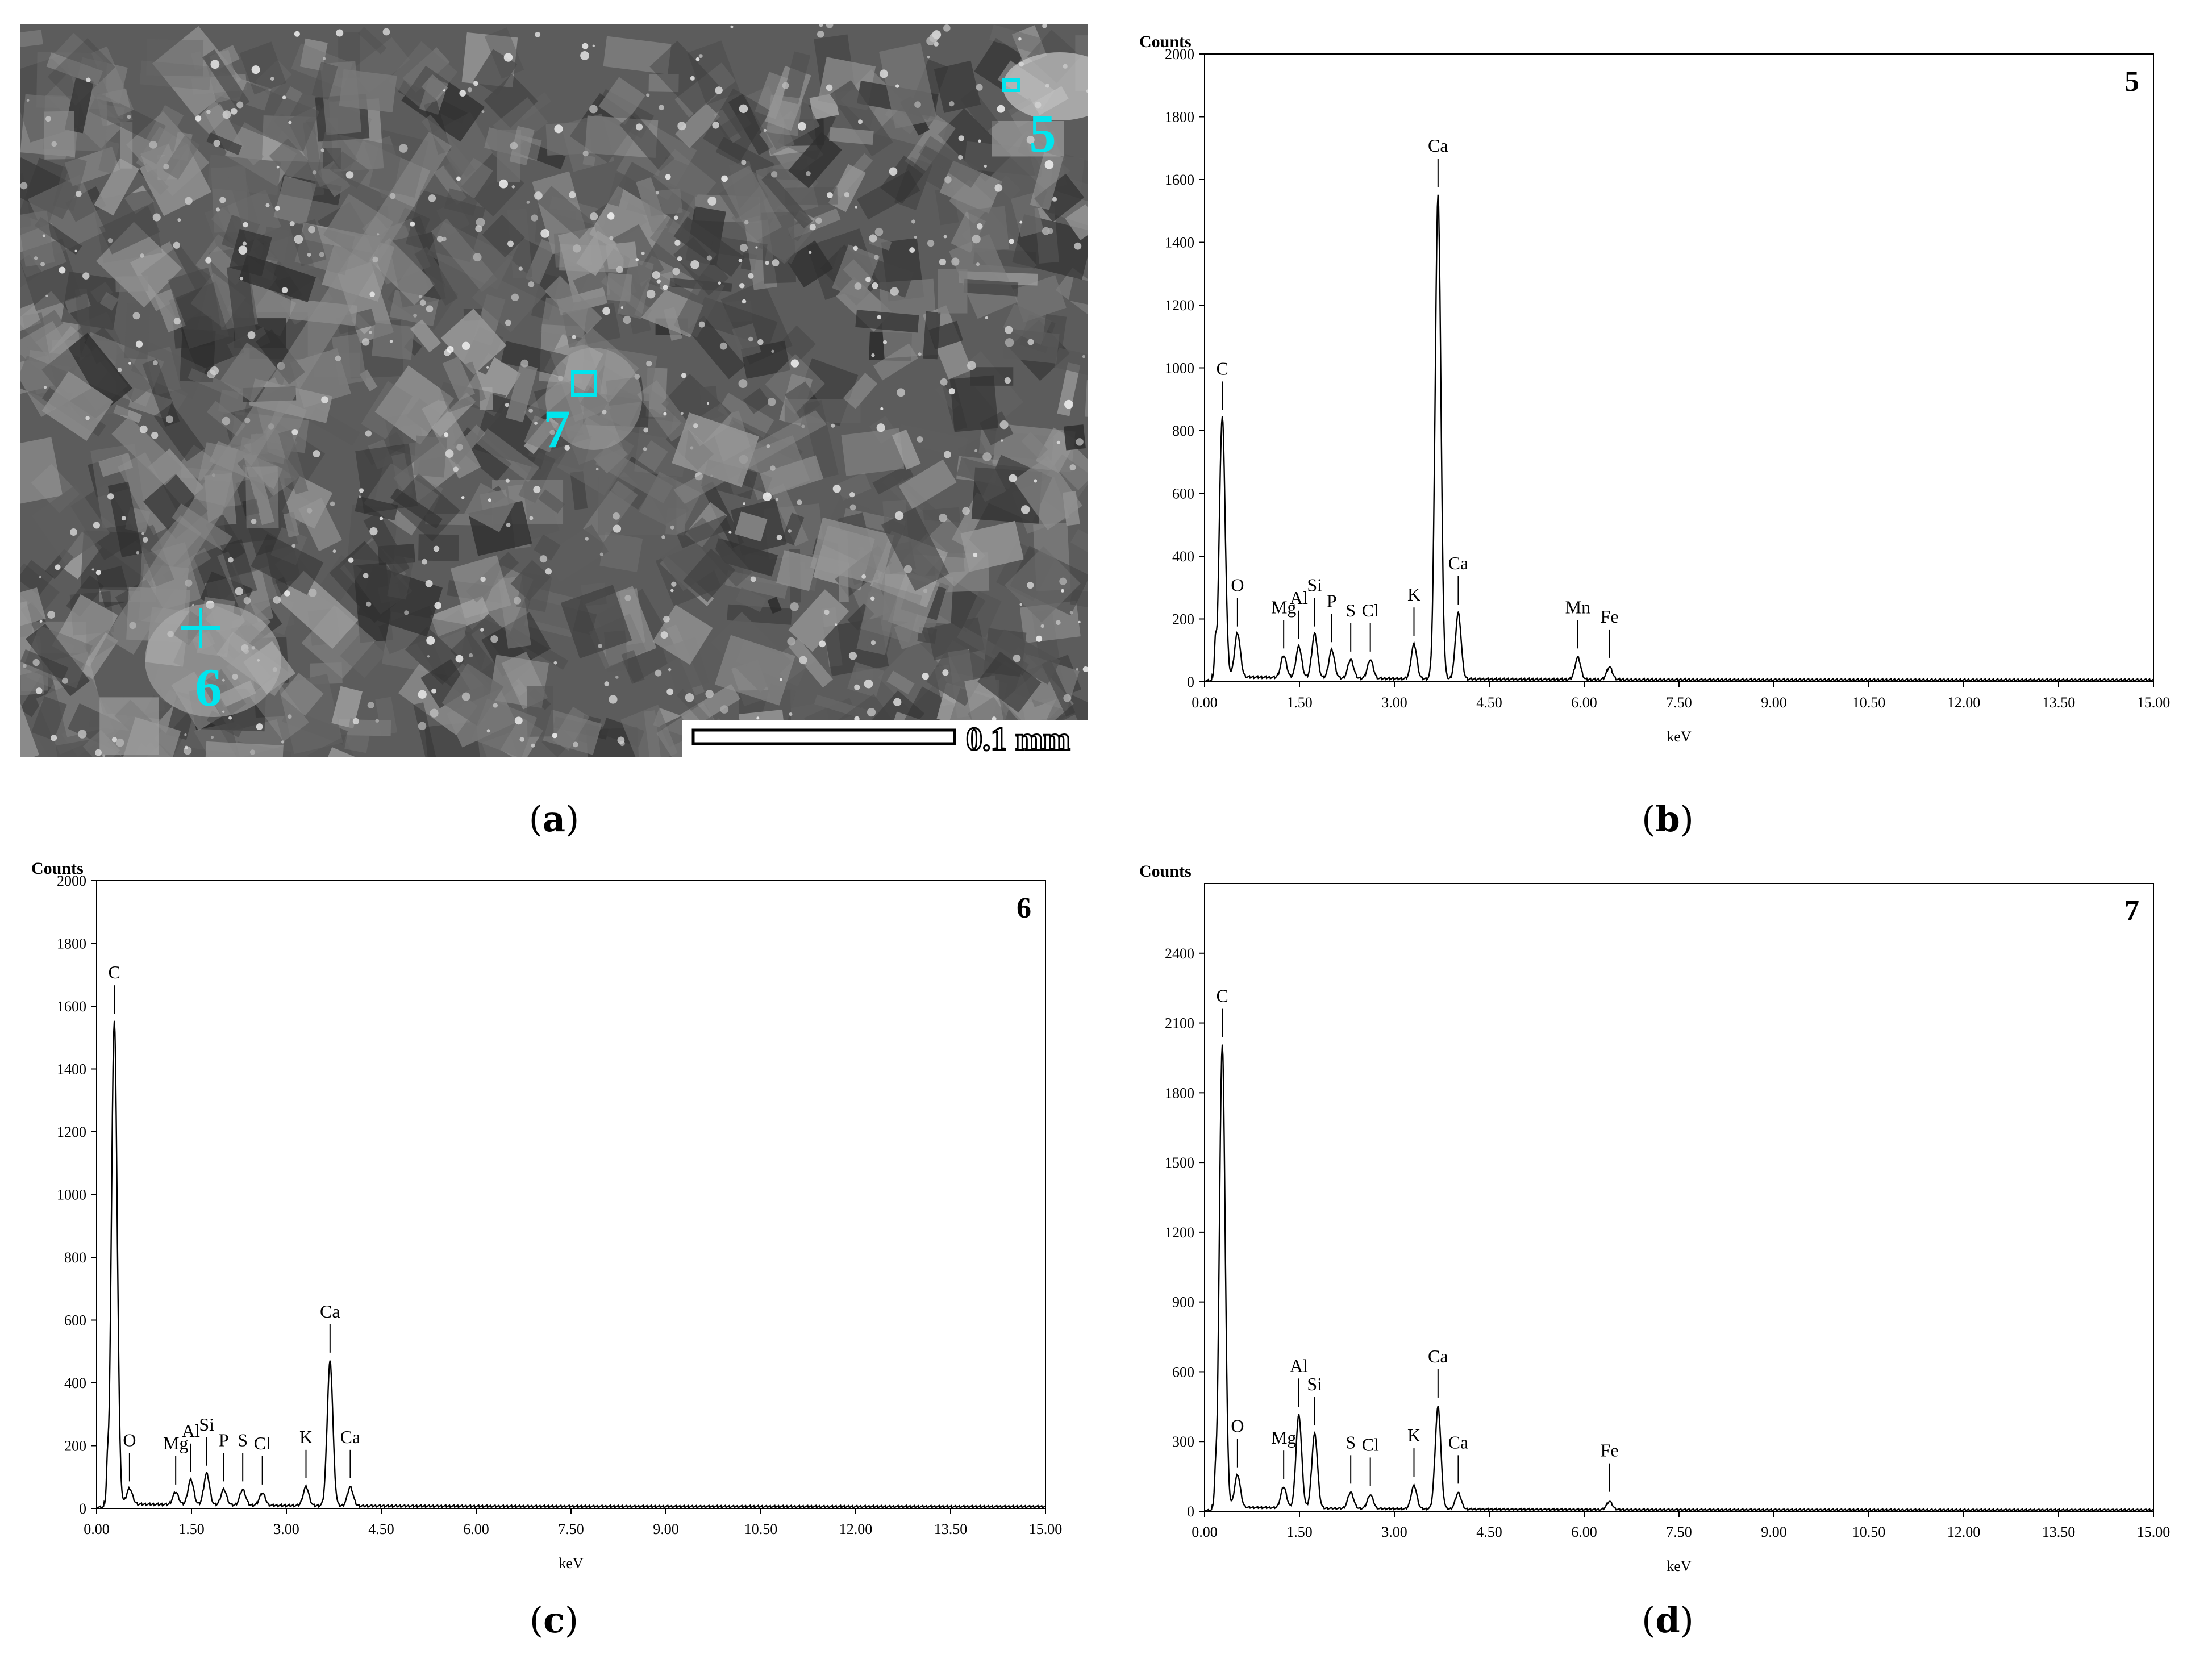 This screenshot has height=1659, width=2212. Describe the element at coordinates (1299, 1381) in the screenshot. I see `peak-label-al: Al` at that location.